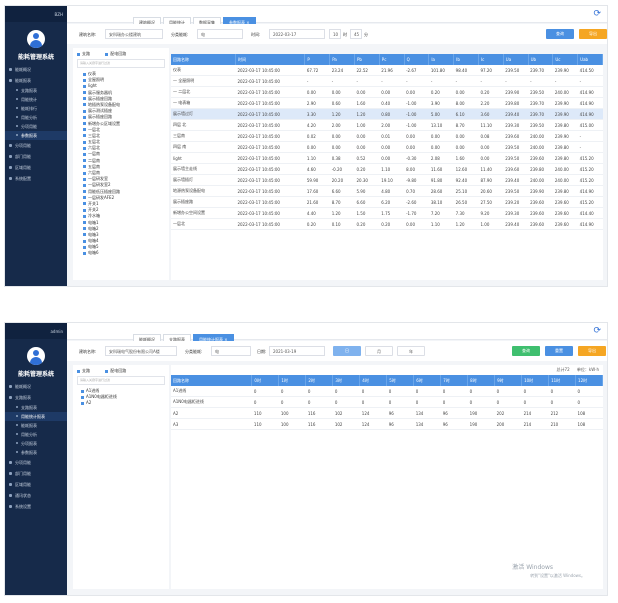 This screenshot has height=603, width=618. I want to click on column-header: Pb, so click(367, 59).